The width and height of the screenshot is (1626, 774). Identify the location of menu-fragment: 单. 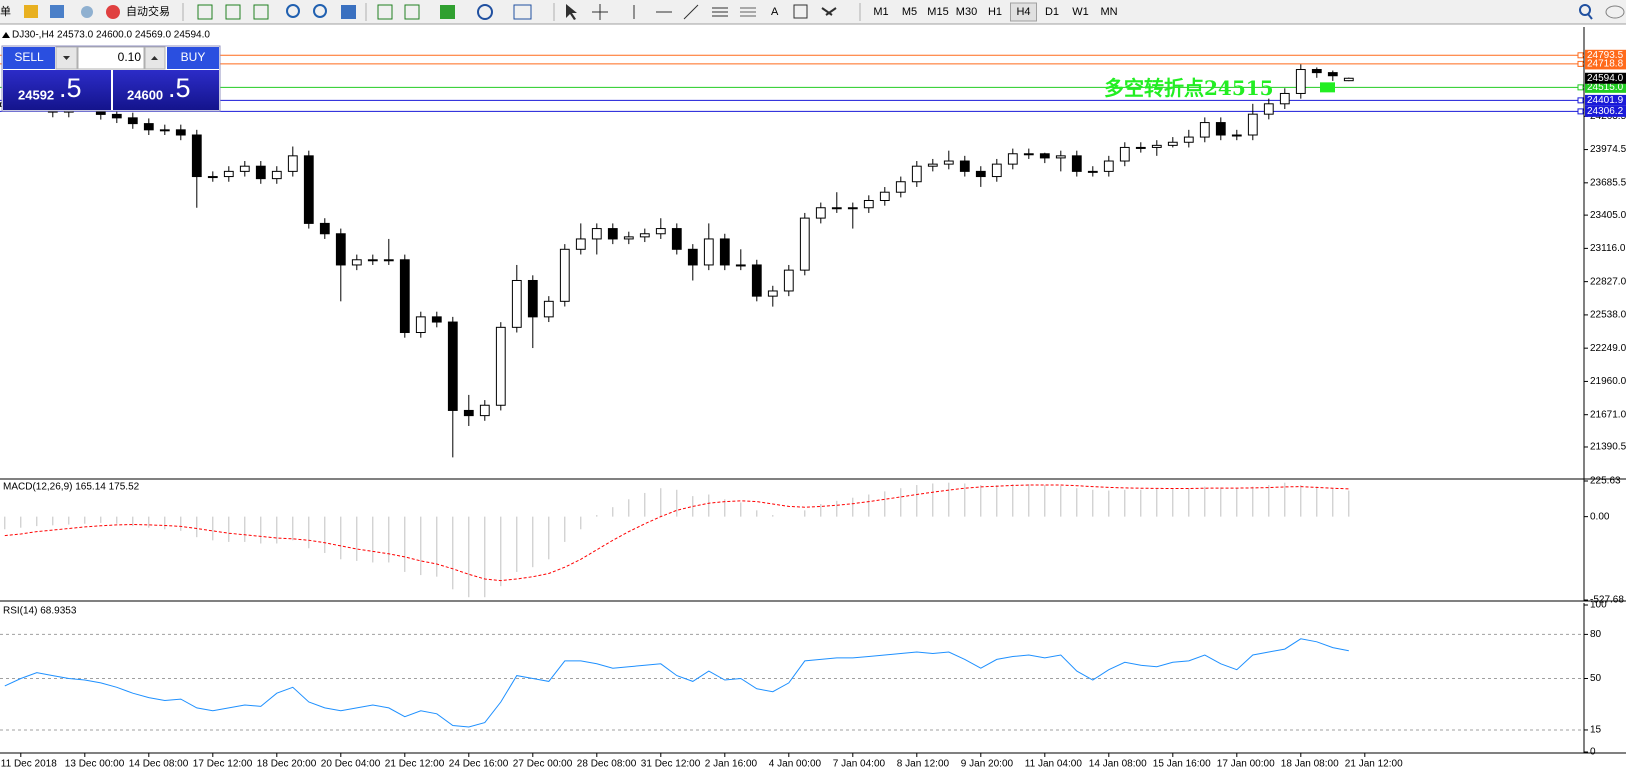
(5, 11).